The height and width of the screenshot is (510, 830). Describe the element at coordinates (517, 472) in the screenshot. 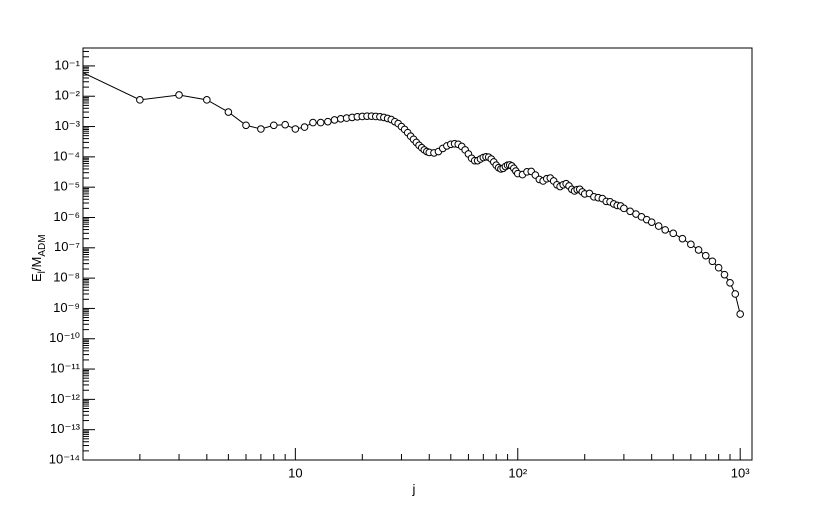

I see `x-tick-label: 10²` at that location.